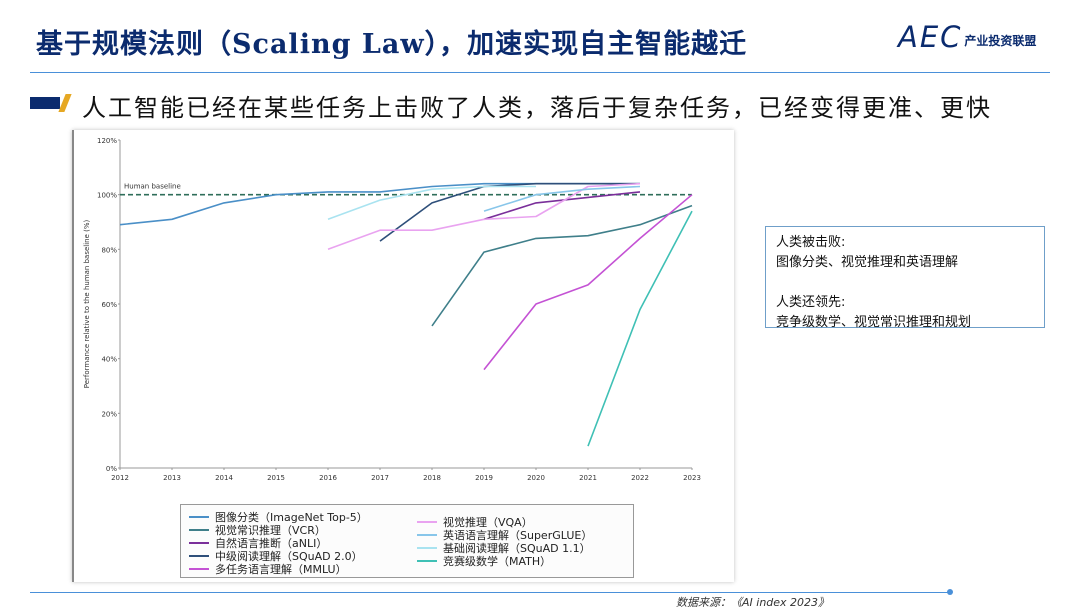 This screenshot has height=610, width=1080. I want to click on y-tick-label: 60%, so click(109, 305).